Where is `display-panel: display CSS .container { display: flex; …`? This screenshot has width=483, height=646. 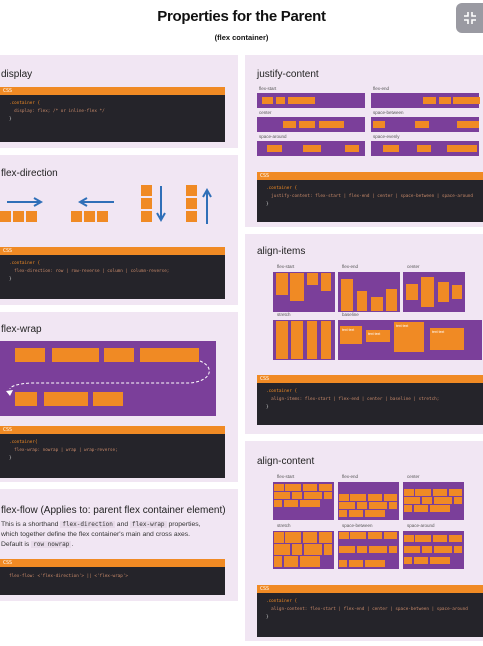 display-panel: display CSS .container { display: flex; … is located at coordinates (119, 101).